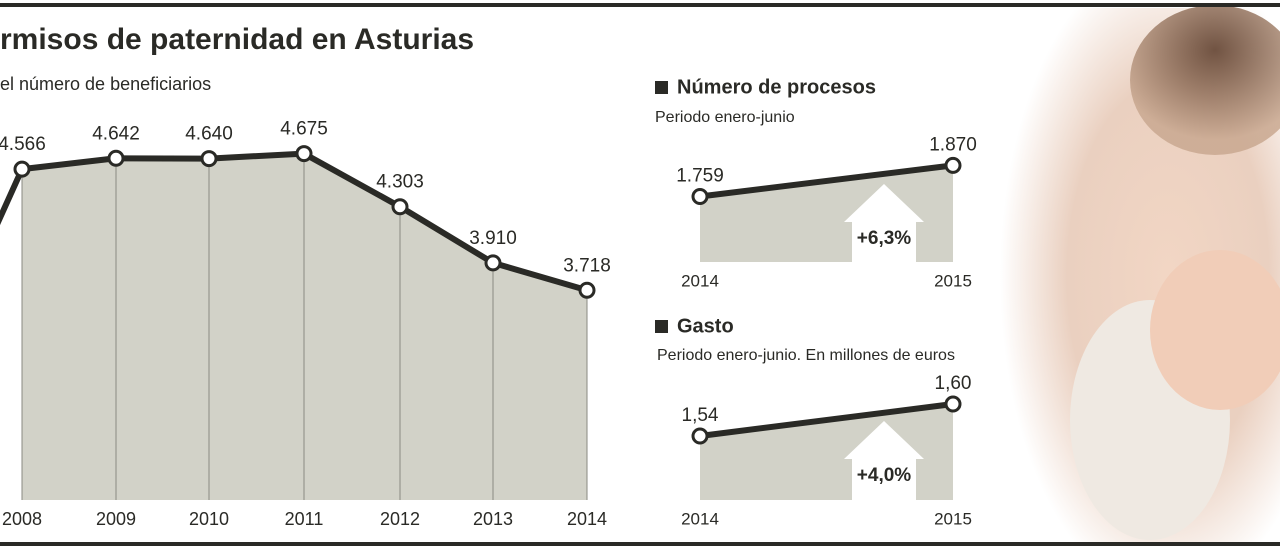  Describe the element at coordinates (209, 519) in the screenshot. I see `x-tick-label: 2010` at that location.